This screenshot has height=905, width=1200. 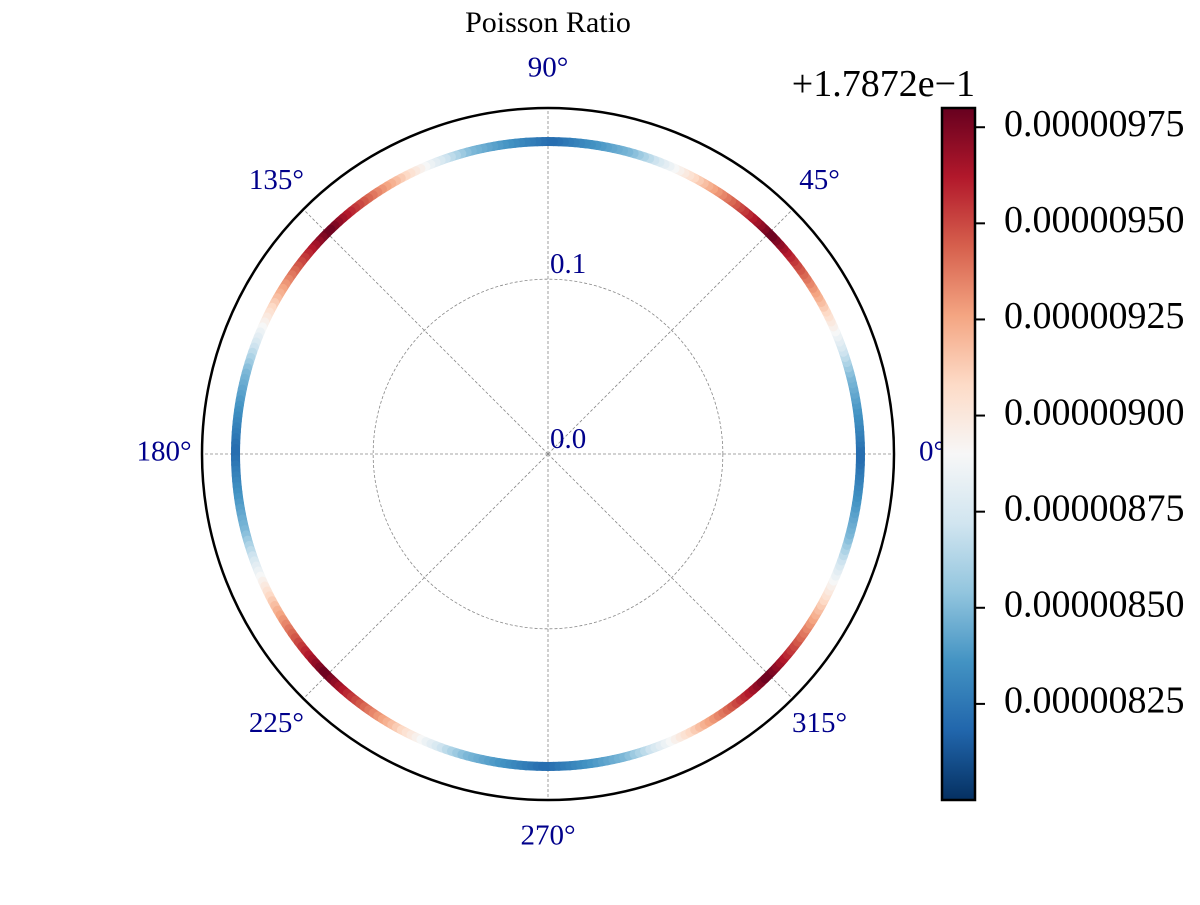 I want to click on colorbar-gradient, so click(x=958, y=454).